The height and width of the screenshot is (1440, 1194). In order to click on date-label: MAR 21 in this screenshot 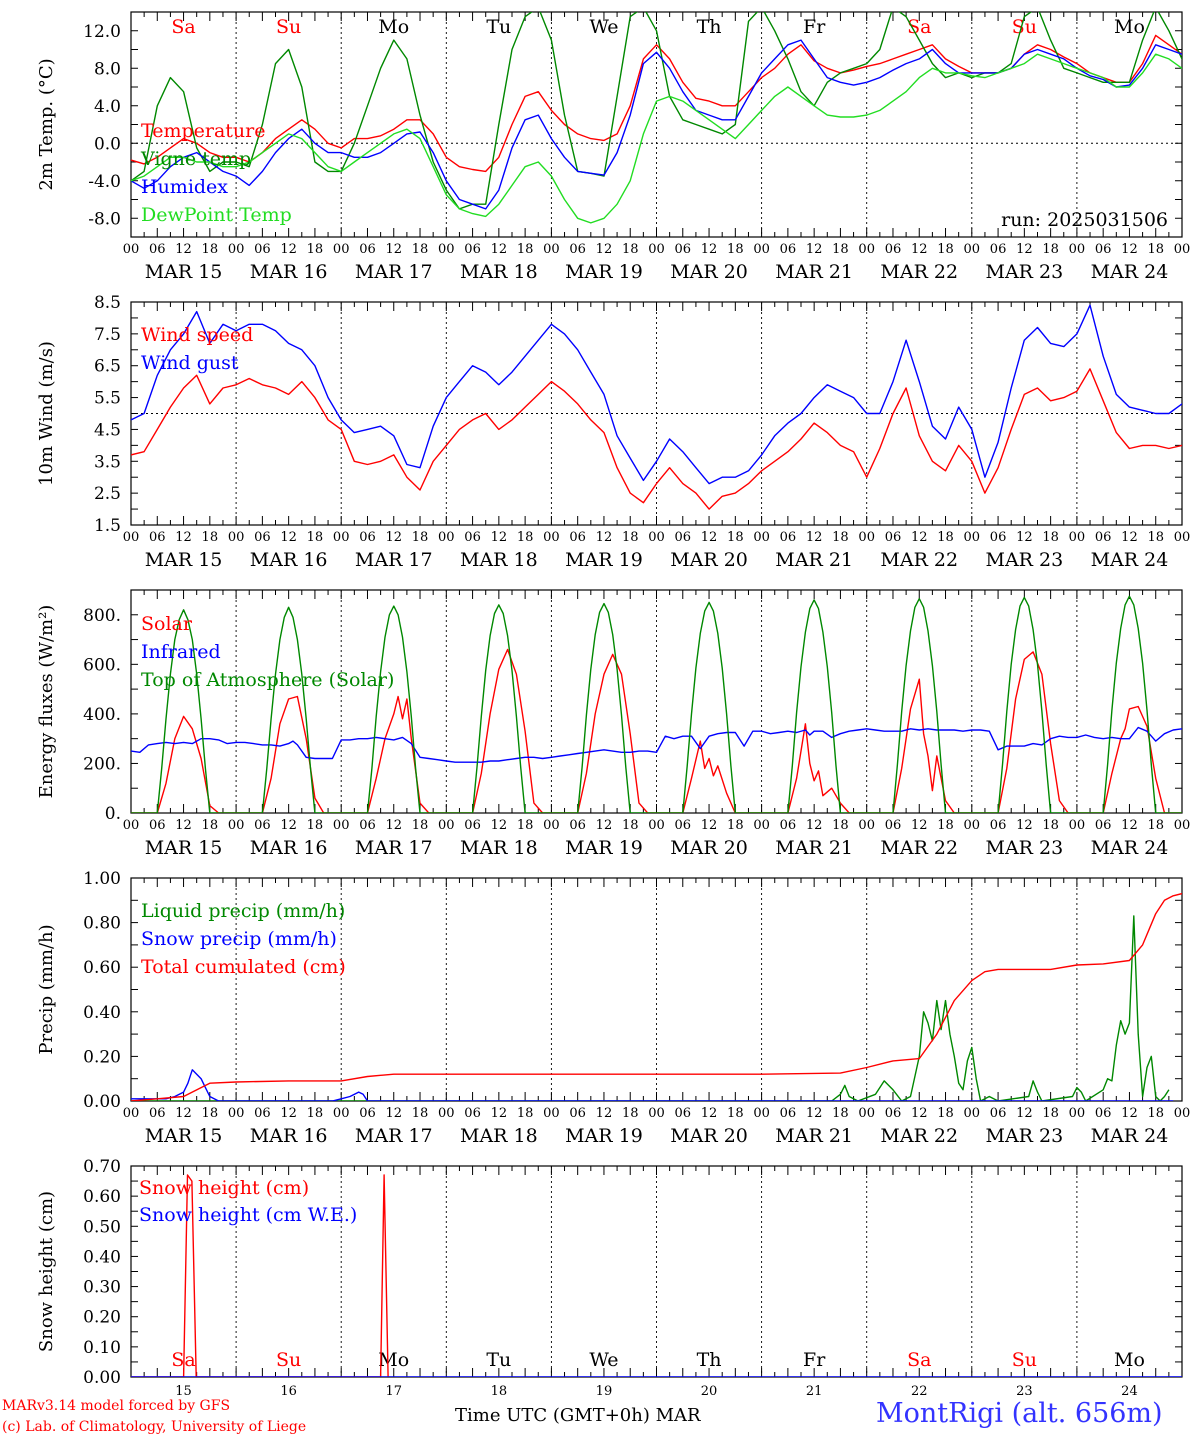, I will do `click(814, 1136)`.